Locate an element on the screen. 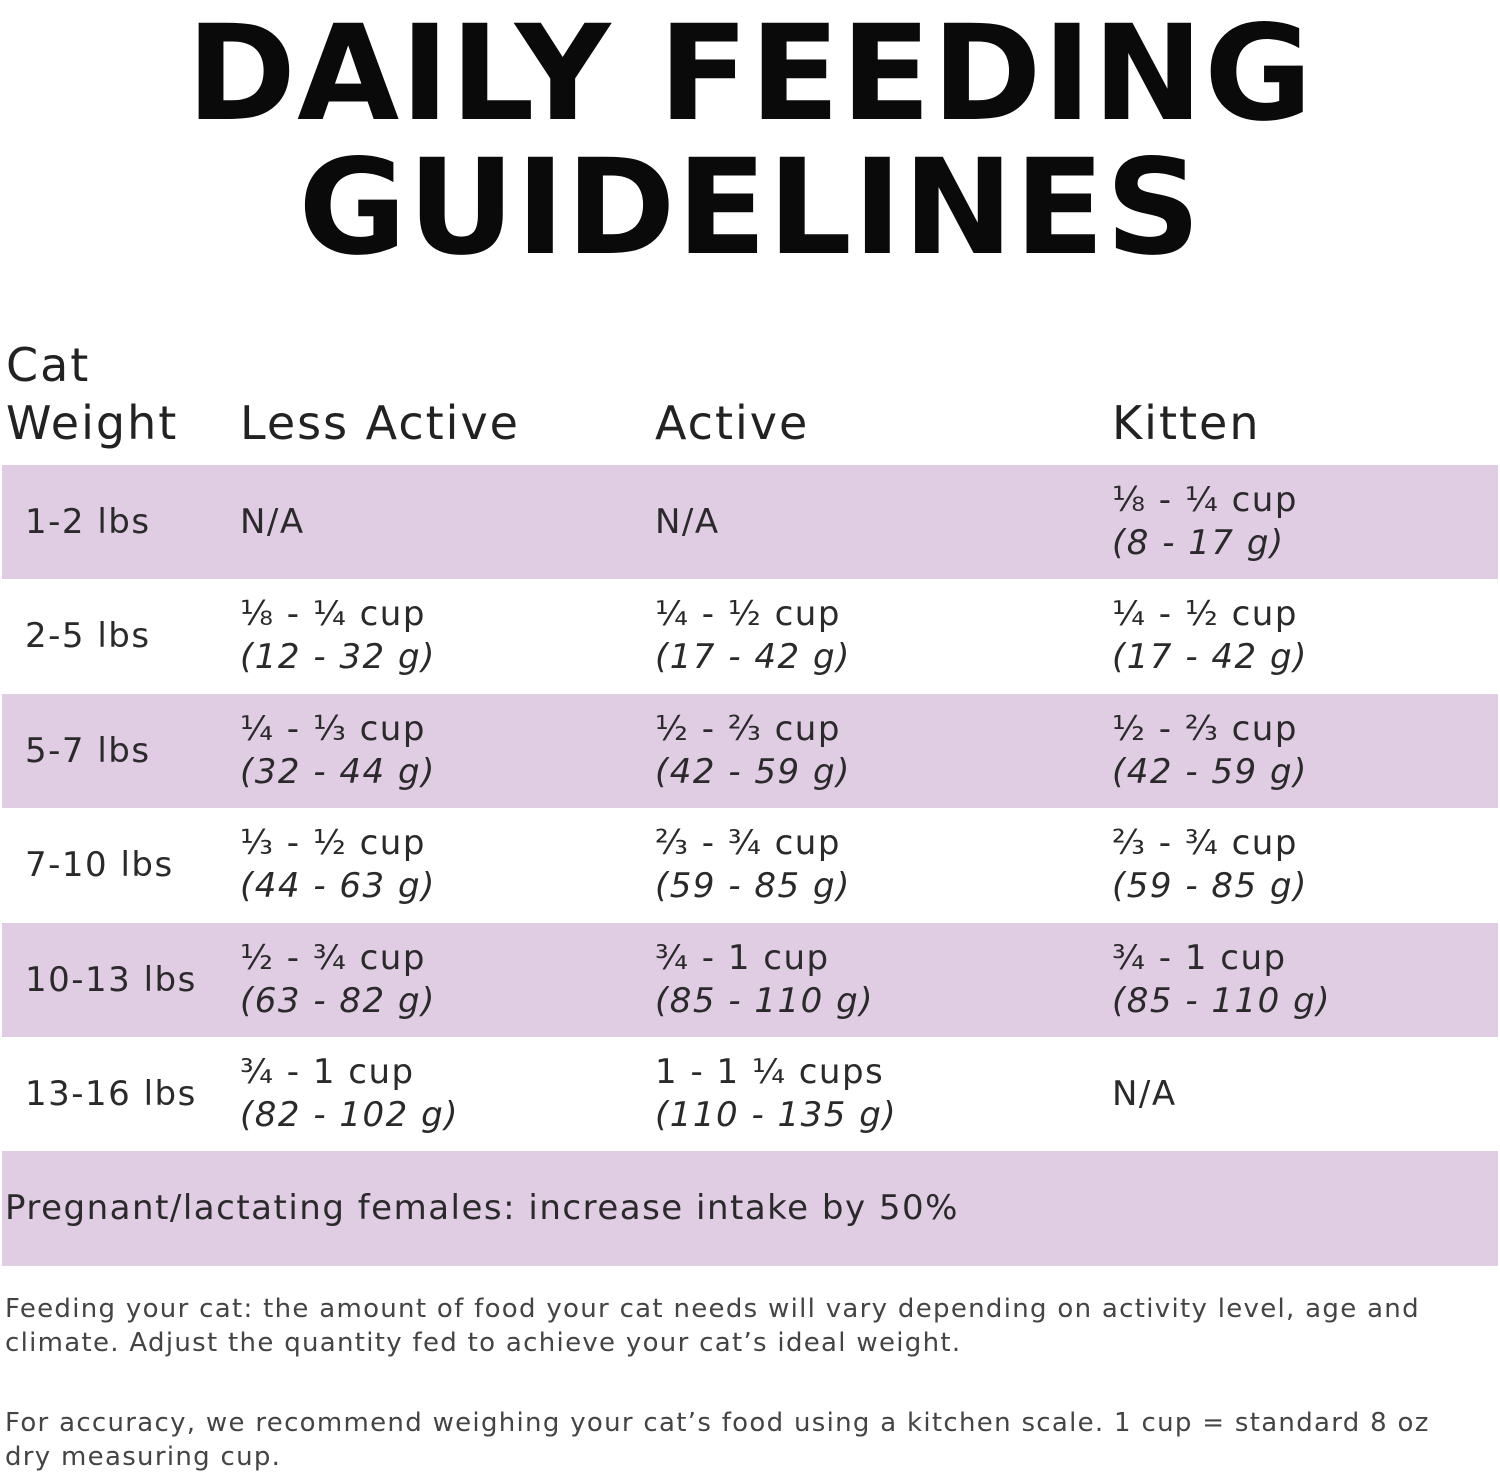 Image resolution: width=1500 pixels, height=1474 pixels. grams: (110 - 135 g) is located at coordinates (776, 1115).